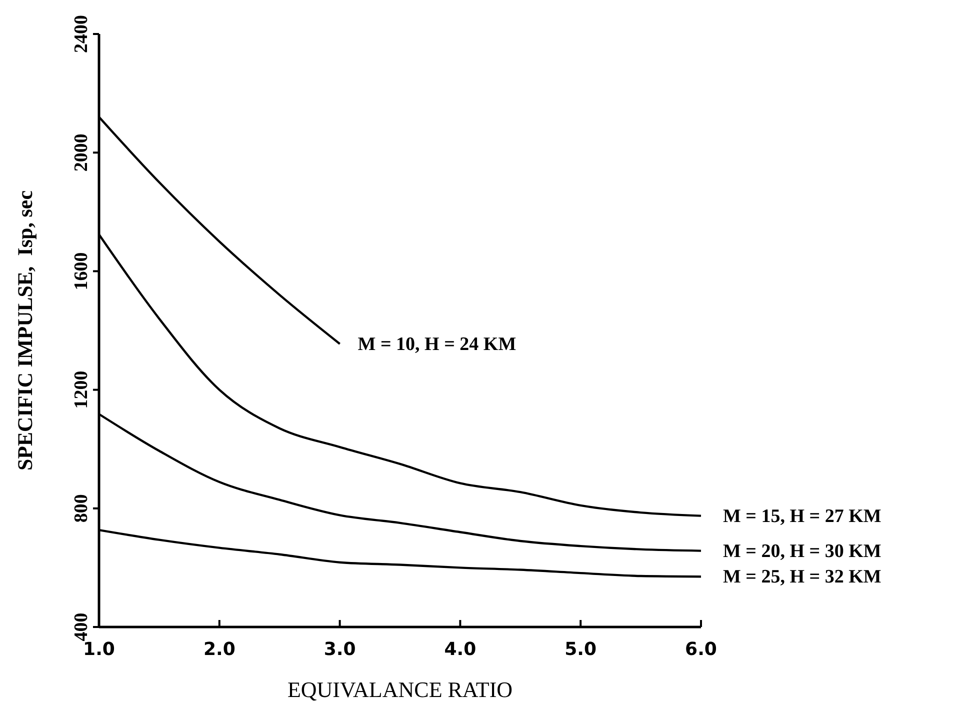 Image resolution: width=954 pixels, height=717 pixels. I want to click on series-label: M = 25, H = 32 KM, so click(802, 577).